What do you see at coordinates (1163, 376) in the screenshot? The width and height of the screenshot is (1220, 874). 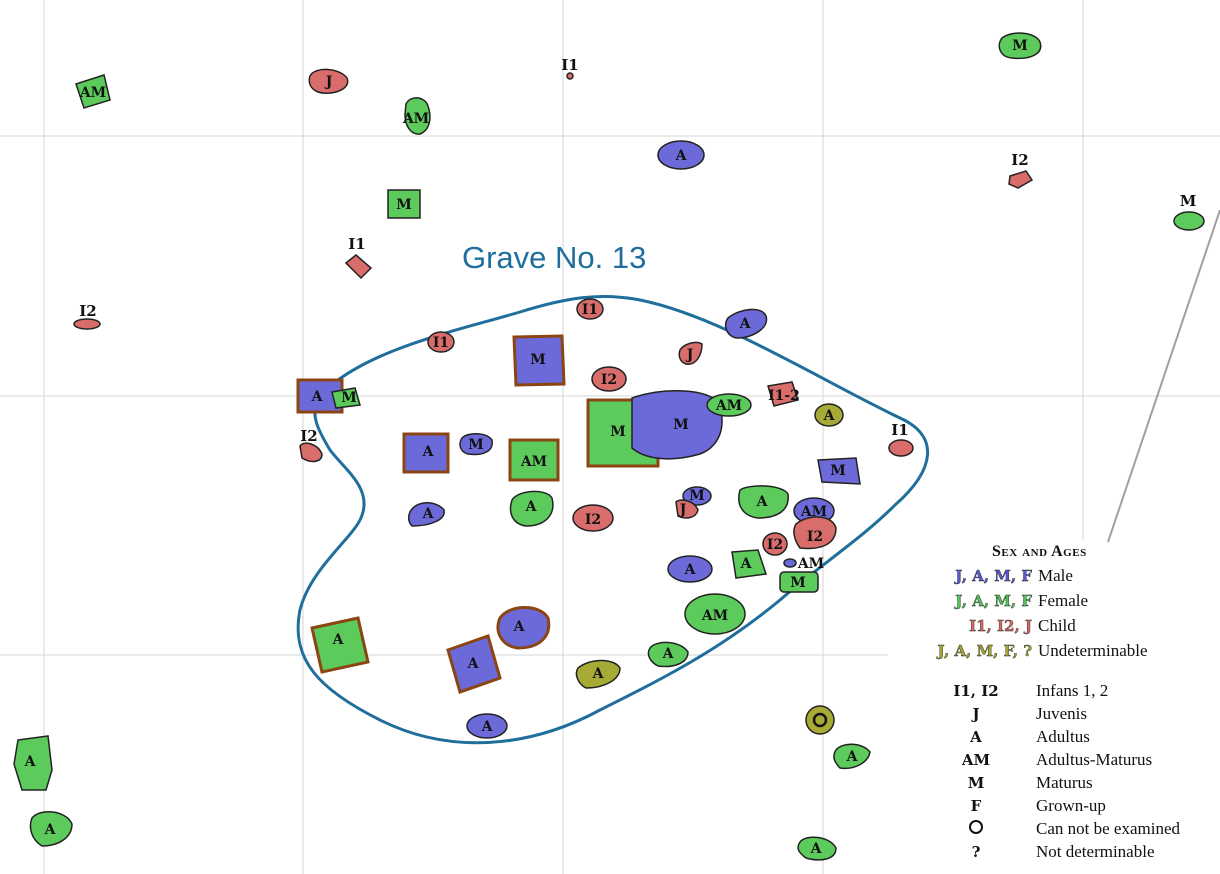 I see `pointer-line` at bounding box center [1163, 376].